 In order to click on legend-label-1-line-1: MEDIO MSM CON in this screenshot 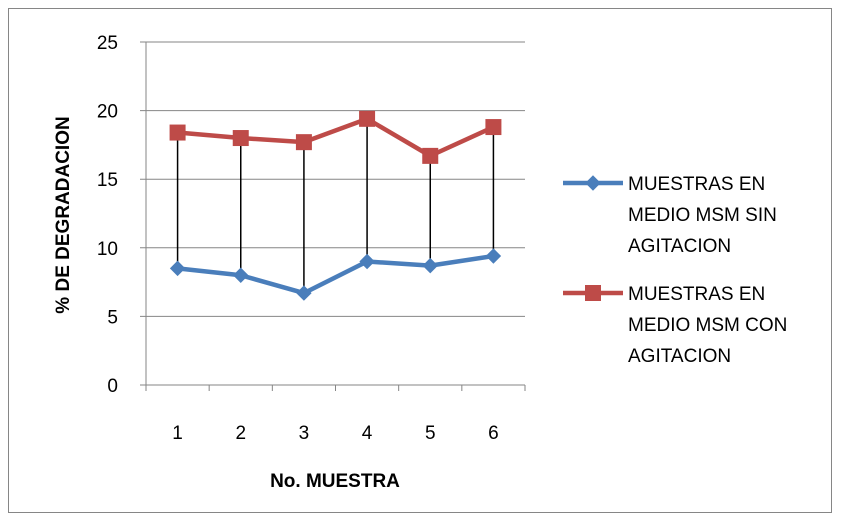, I will do `click(707, 325)`.